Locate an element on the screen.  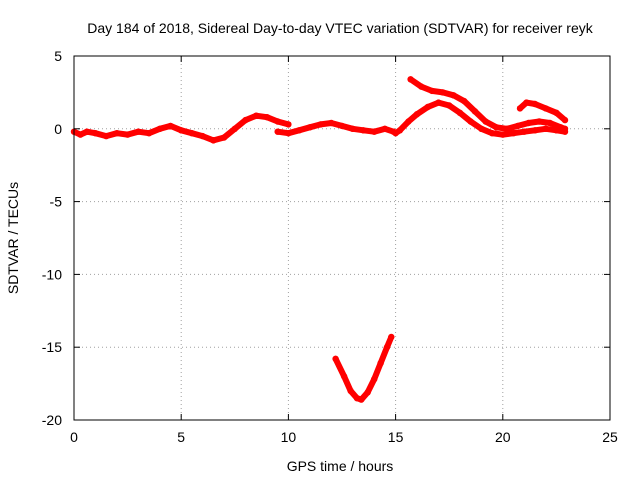
series-track-a is located at coordinates (181, 128).